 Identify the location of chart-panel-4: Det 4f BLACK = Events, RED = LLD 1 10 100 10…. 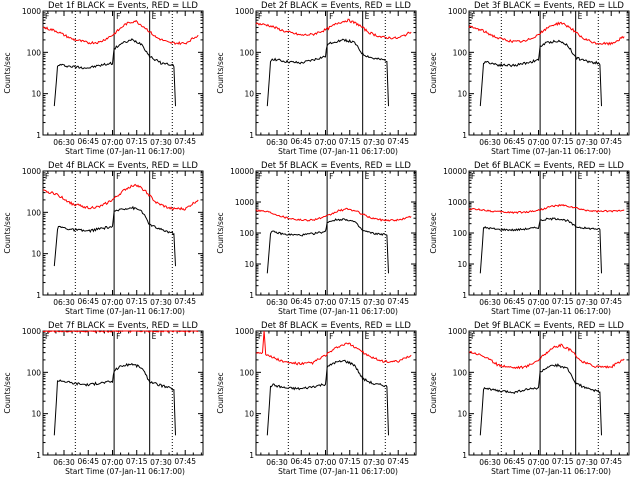
(103, 238).